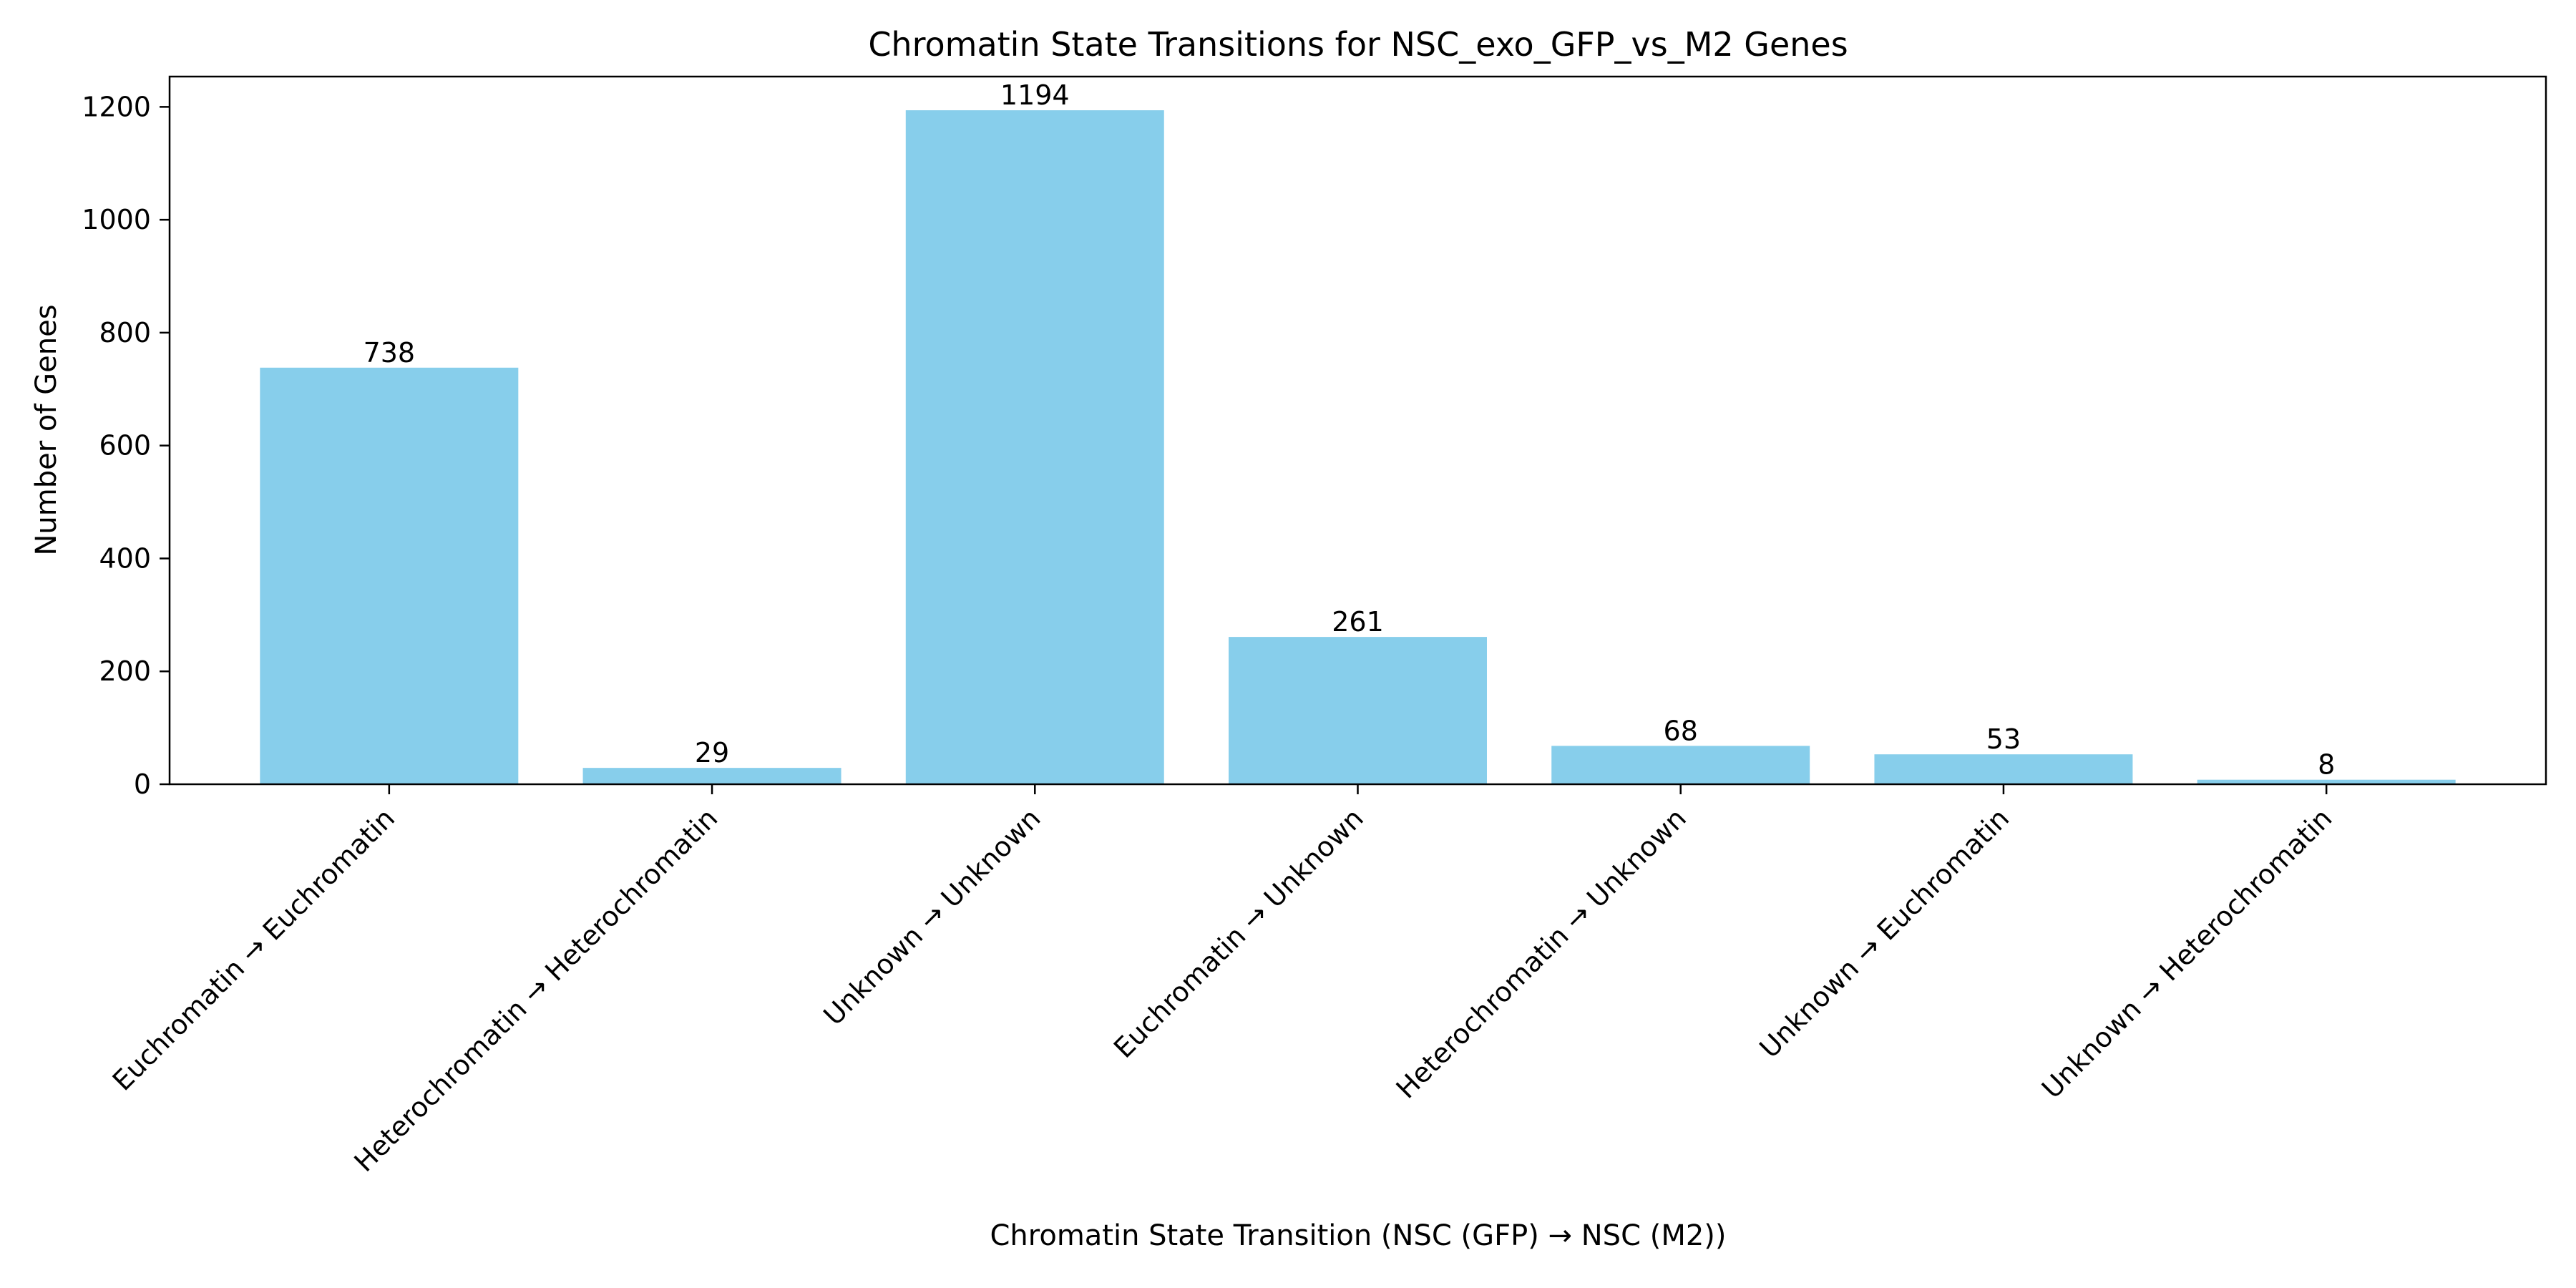  Describe the element at coordinates (390, 353) in the screenshot. I see `bar-value-label: 738` at that location.